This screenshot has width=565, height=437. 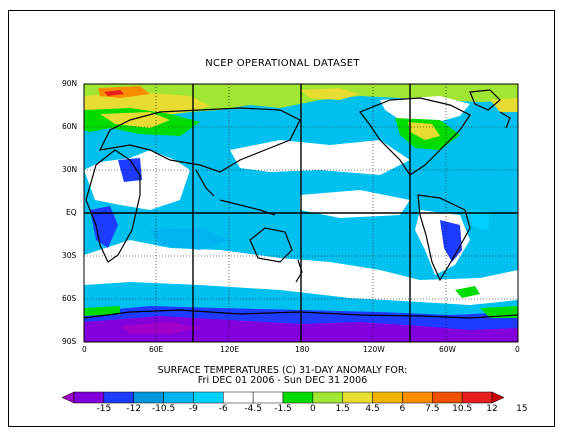 What do you see at coordinates (320, 157) in the screenshot?
I see `white-region-npac` at bounding box center [320, 157].